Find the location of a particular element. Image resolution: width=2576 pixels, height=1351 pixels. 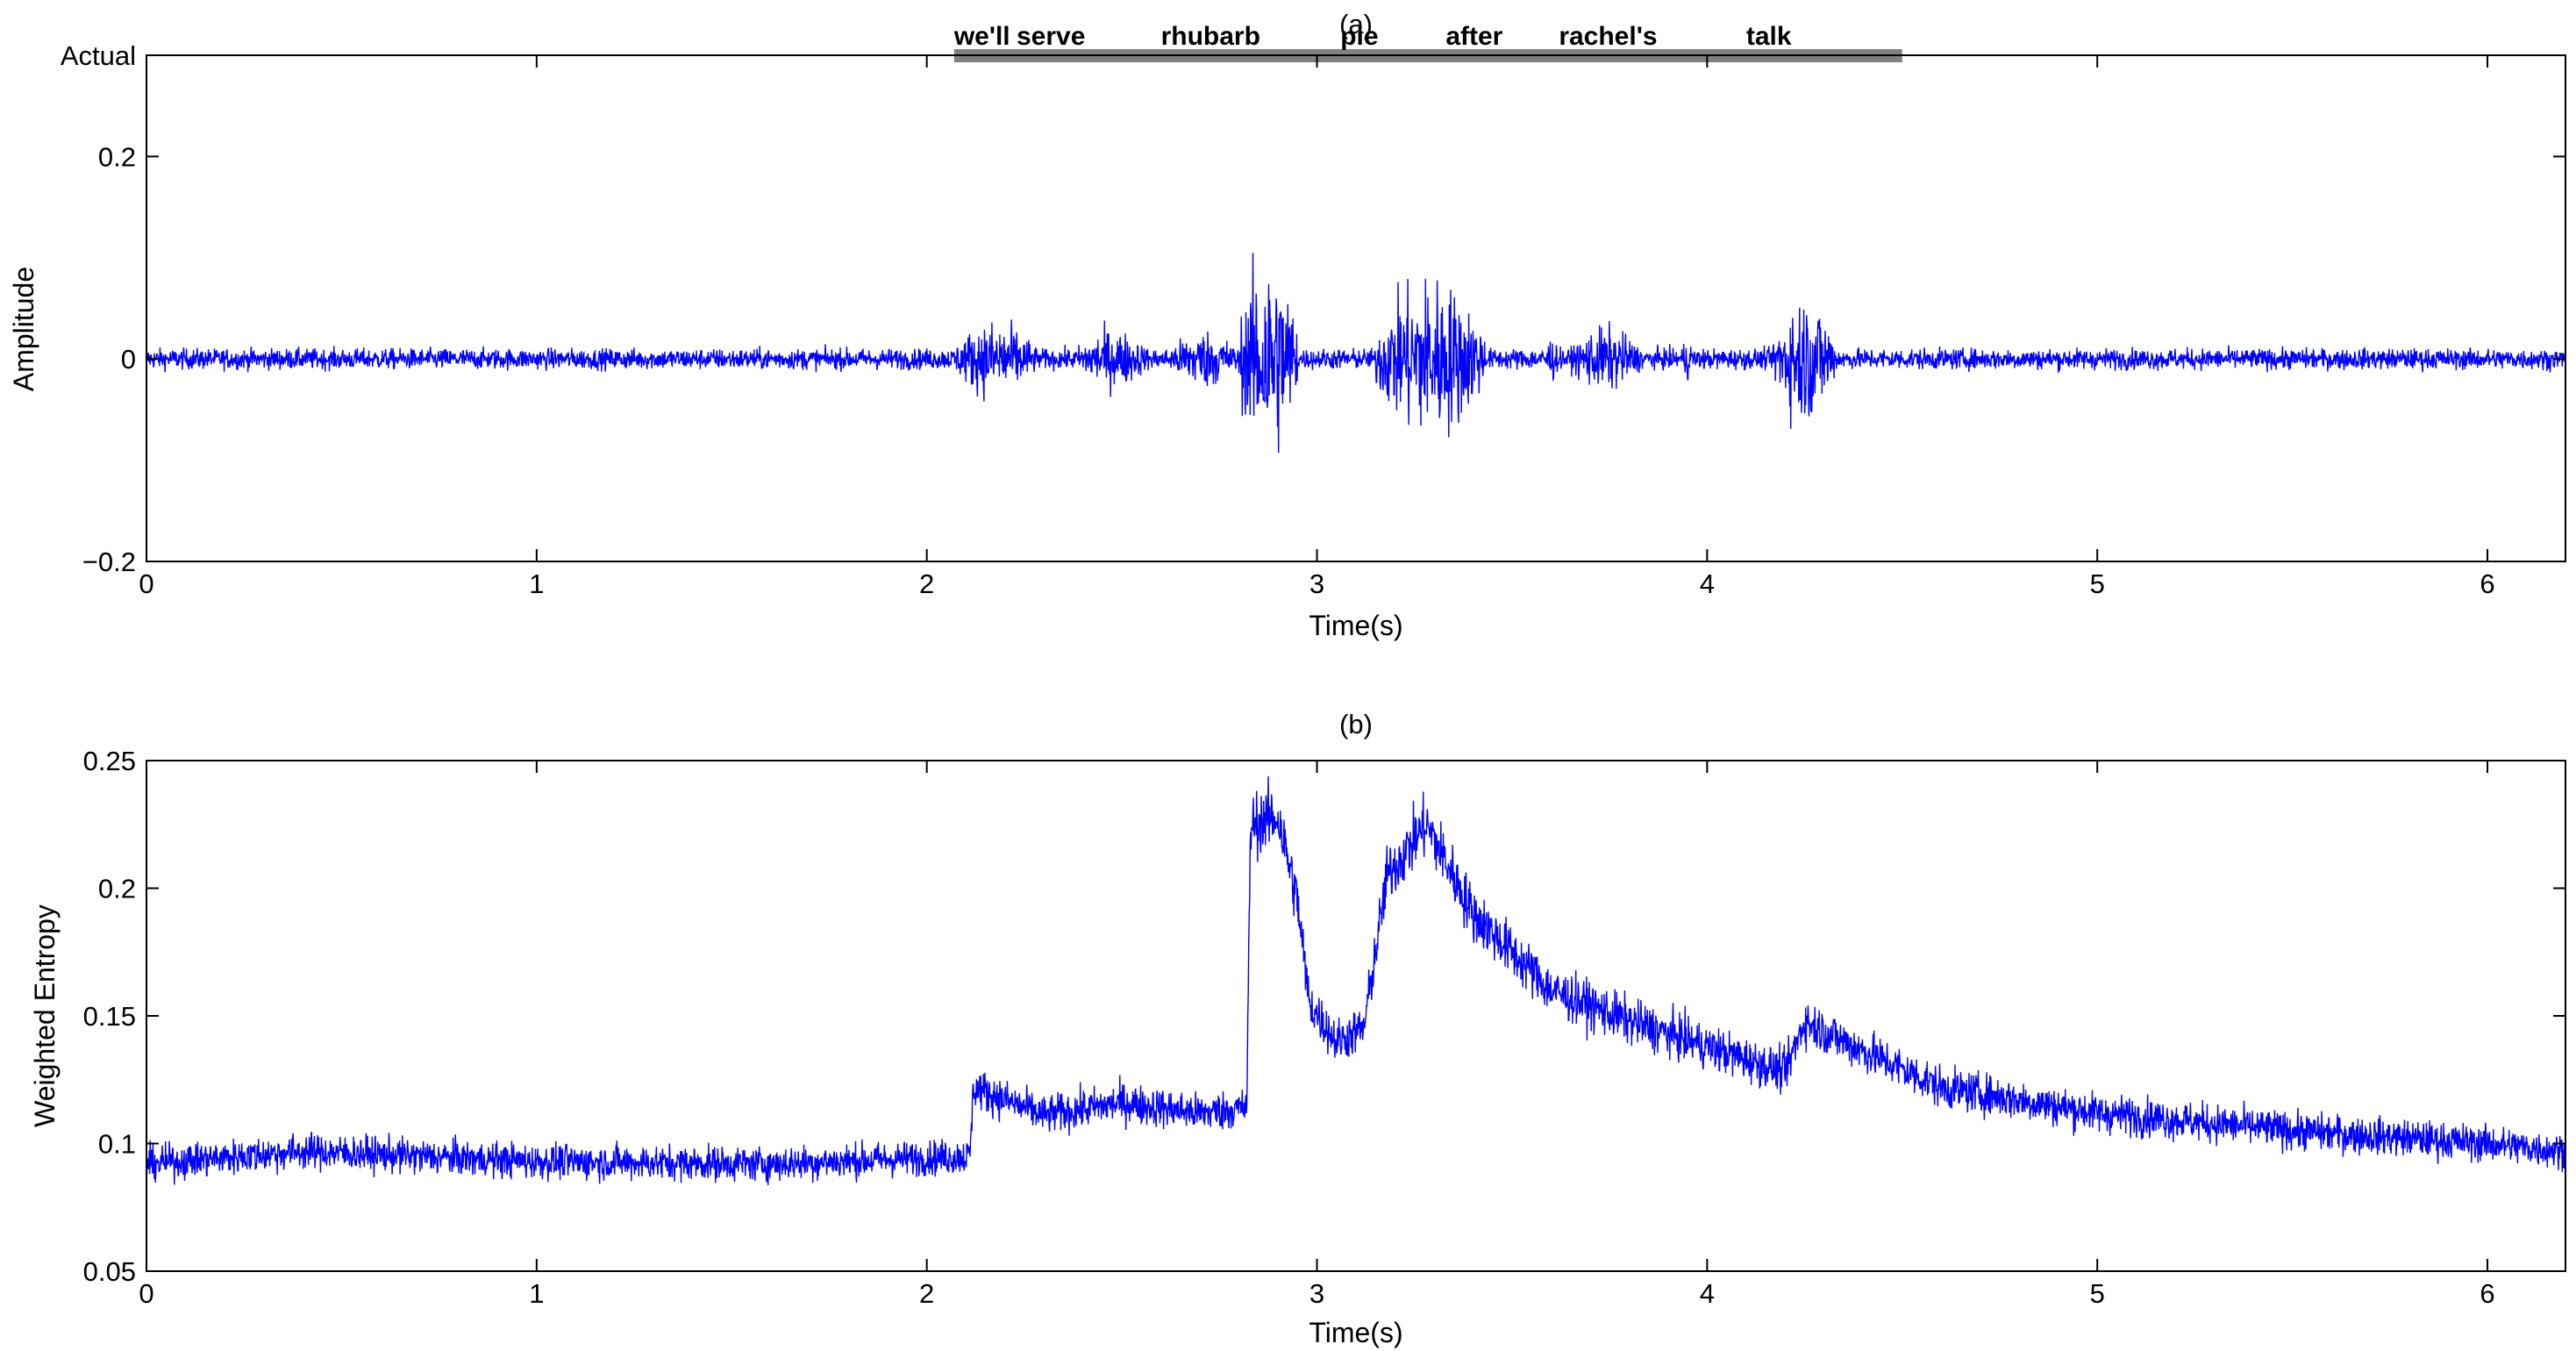

y-tick-label: 0 is located at coordinates (129, 360).